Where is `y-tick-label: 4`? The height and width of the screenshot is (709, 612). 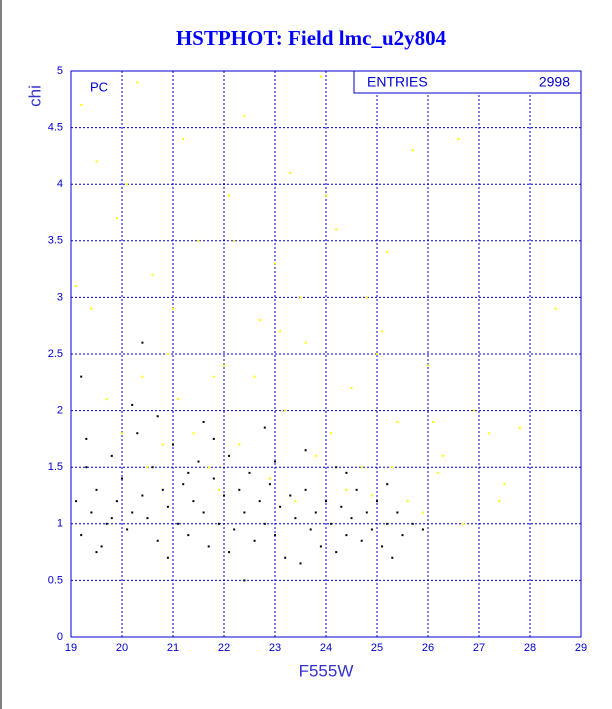 y-tick-label: 4 is located at coordinates (60, 184).